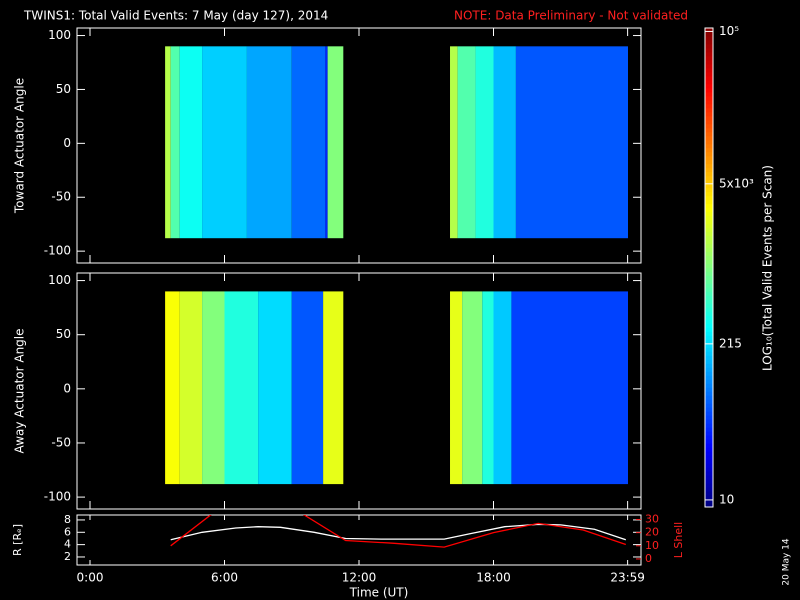 This screenshot has height=600, width=800. I want to click on y-tick-label: 8, so click(67, 519).